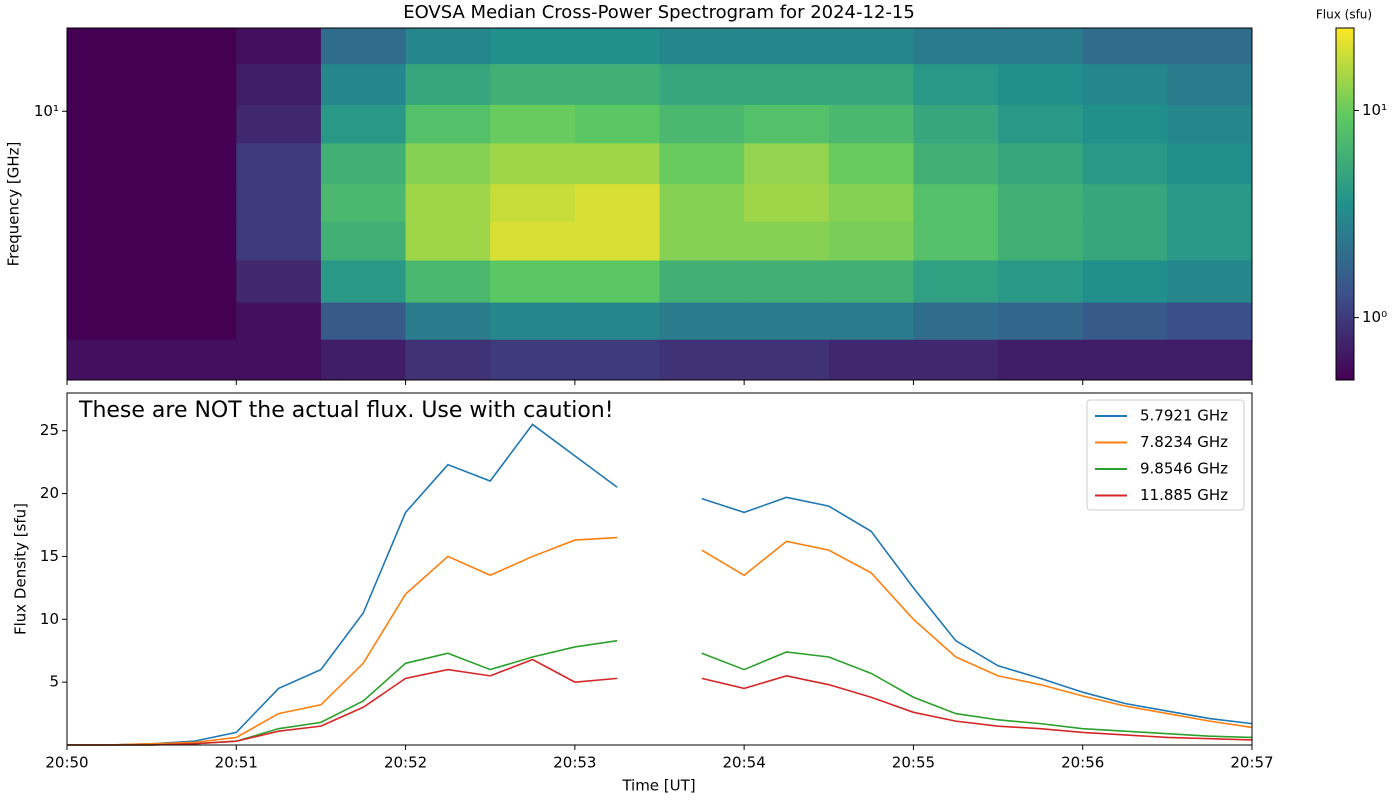 This screenshot has height=800, width=1400. Describe the element at coordinates (1251, 763) in the screenshot. I see `x-tick-label: 20:57` at that location.